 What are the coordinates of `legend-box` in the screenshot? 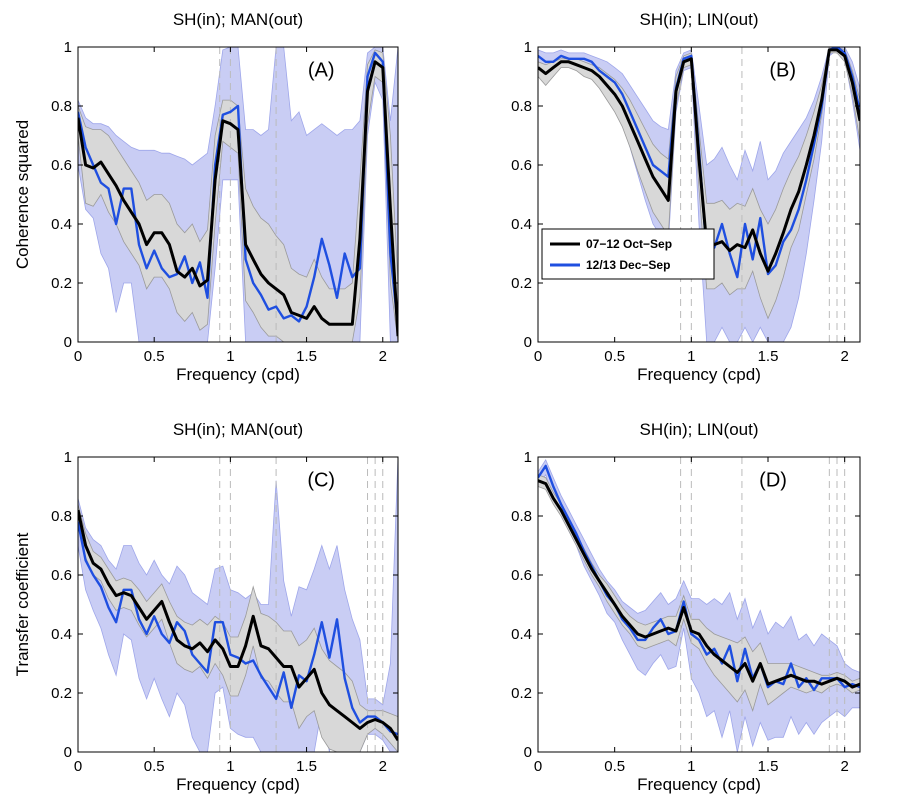 It's located at (628, 254).